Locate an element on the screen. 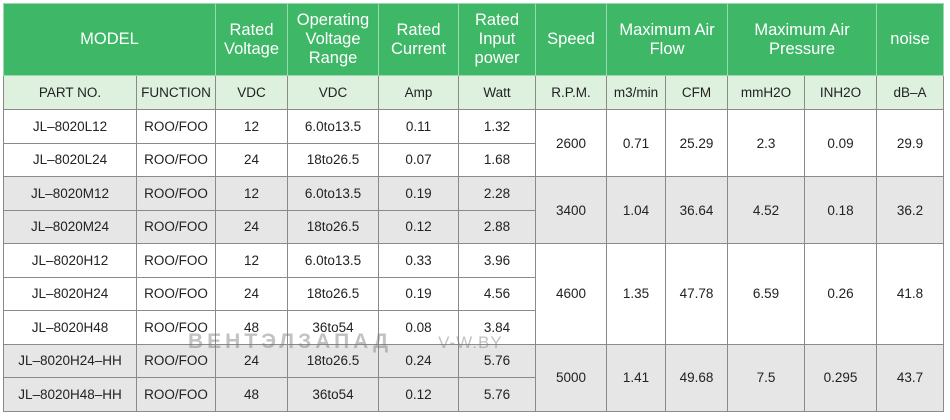  part-number: JL–8020M12 is located at coordinates (70, 193).